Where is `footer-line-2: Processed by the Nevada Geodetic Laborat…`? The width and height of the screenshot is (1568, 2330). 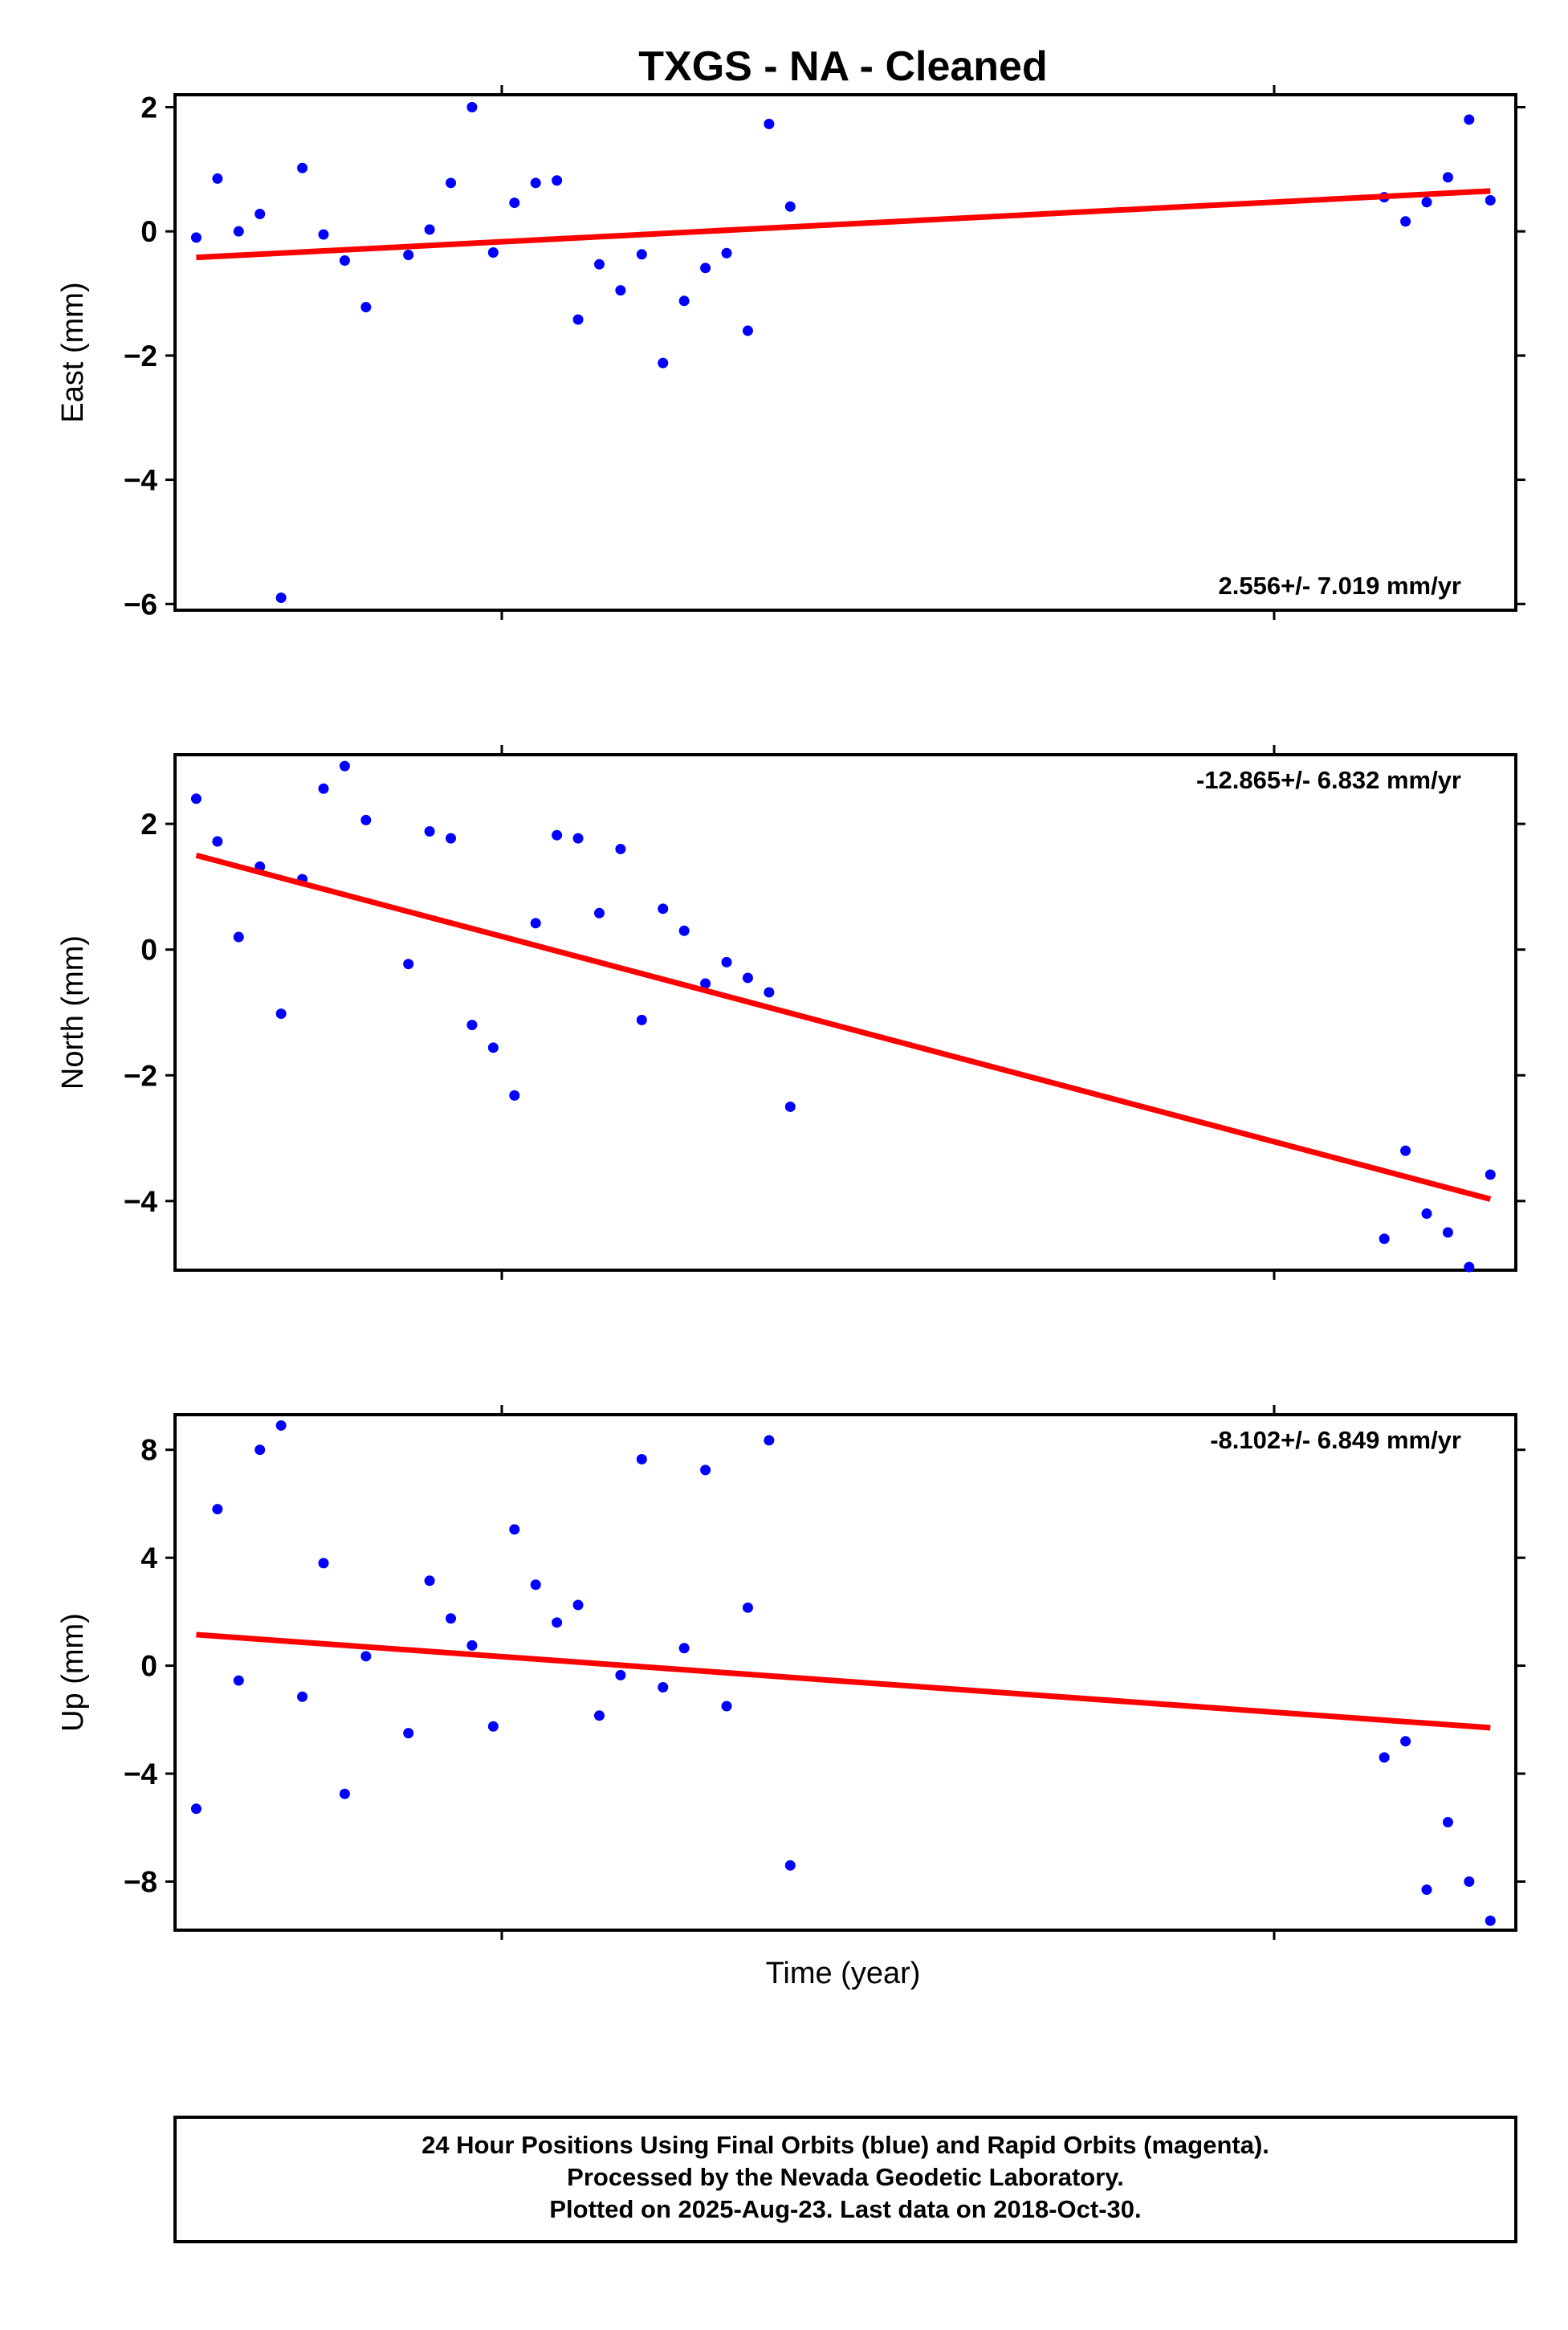
footer-line-2: Processed by the Nevada Geodetic Laborat… is located at coordinates (845, 2177).